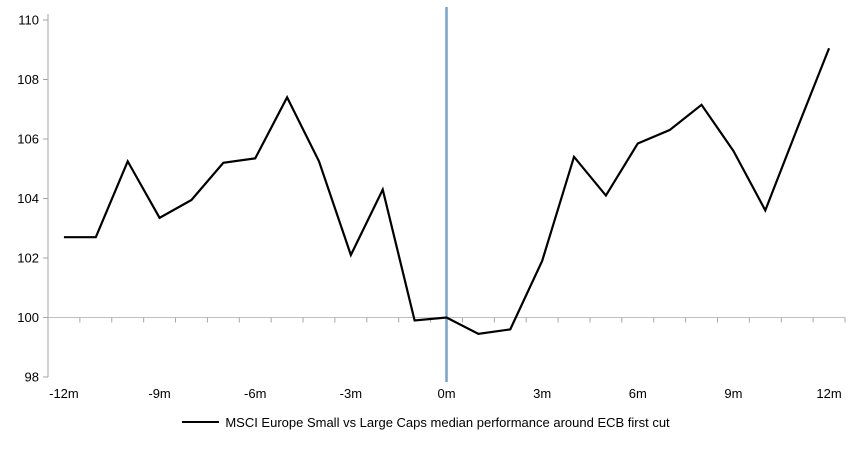 The width and height of the screenshot is (852, 450). I want to click on x-axis-tick-label: 12m, so click(828, 393).